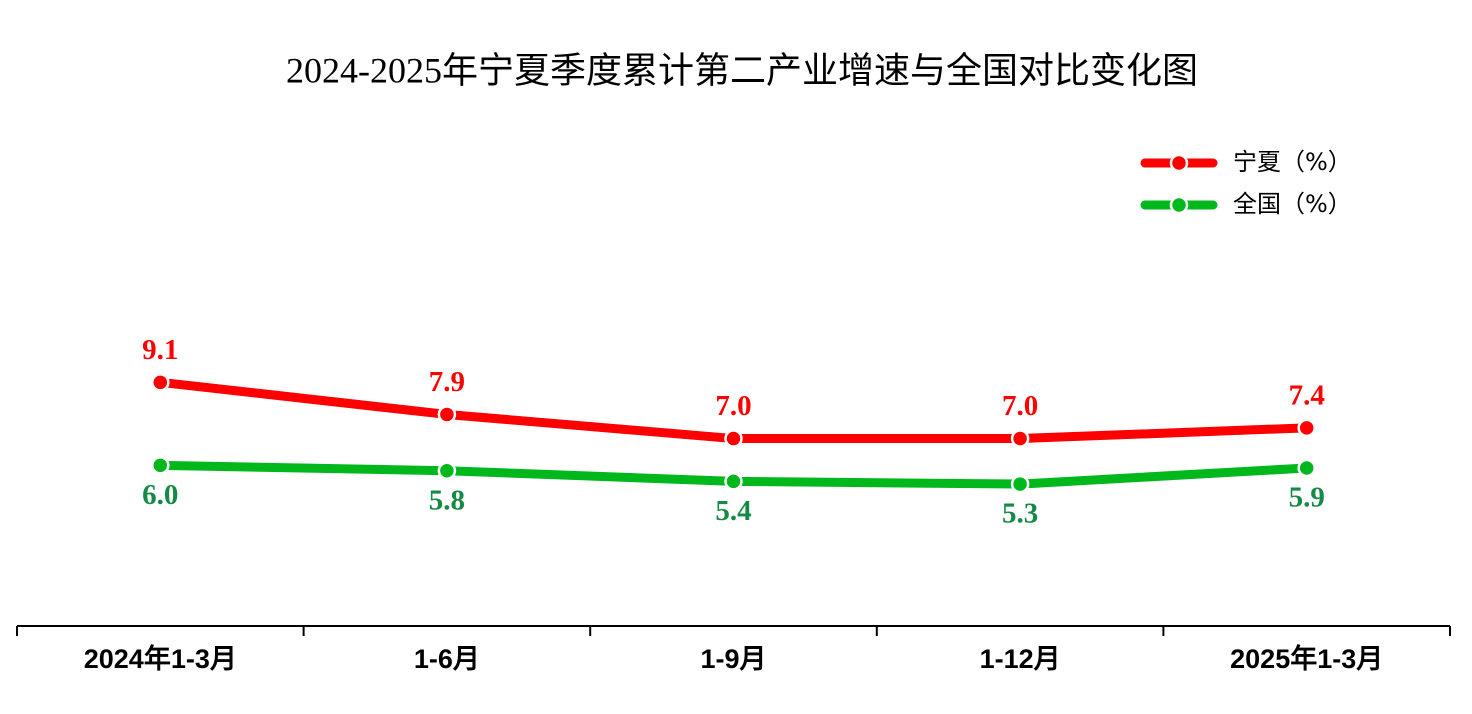 This screenshot has height=714, width=1472. I want to click on value-label: 5.9, so click(1307, 498).